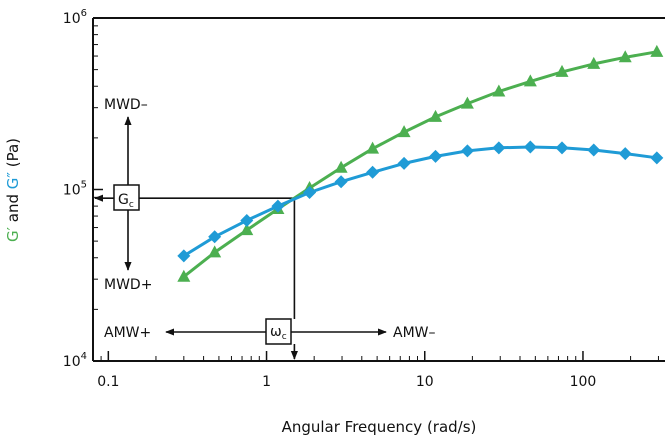  I want to click on amw-plus-label: AMW+, so click(127, 333).